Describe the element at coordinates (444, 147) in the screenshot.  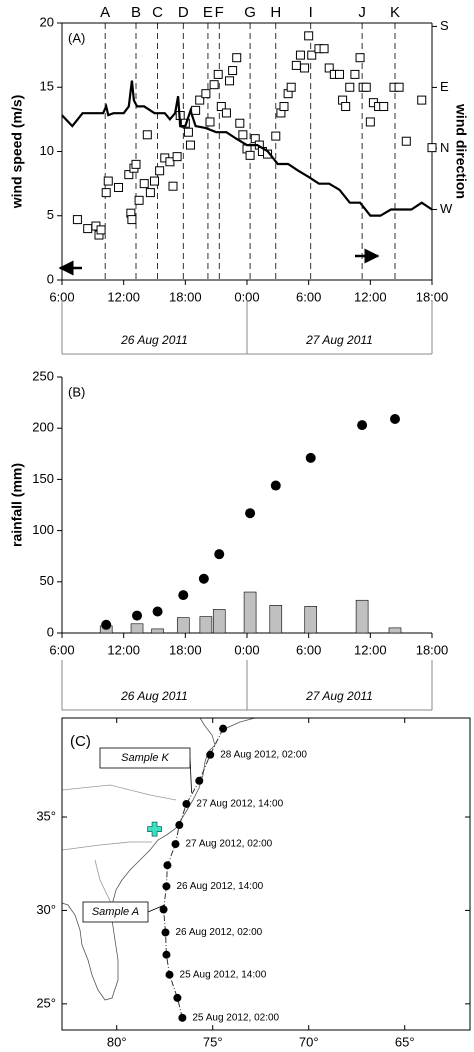
I see `y2-tick-label: N` at that location.